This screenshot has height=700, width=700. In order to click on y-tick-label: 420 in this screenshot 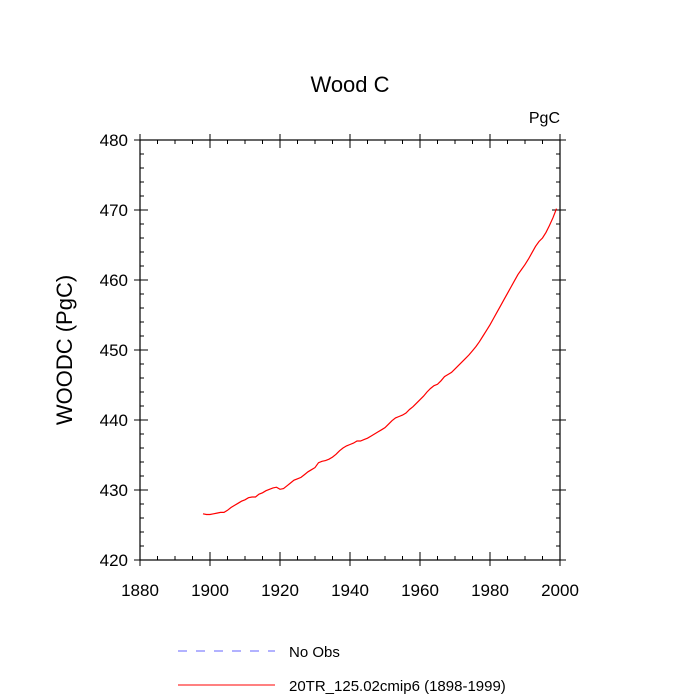, I will do `click(114, 560)`.